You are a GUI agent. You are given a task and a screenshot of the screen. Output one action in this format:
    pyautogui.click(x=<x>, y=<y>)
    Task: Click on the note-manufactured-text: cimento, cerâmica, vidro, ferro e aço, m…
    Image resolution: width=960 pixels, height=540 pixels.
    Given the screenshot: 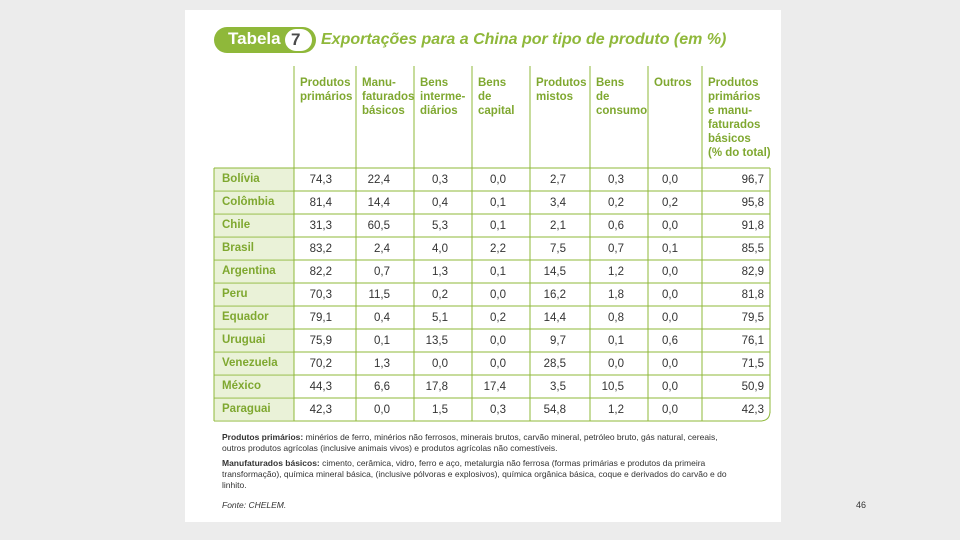 What is the action you would take?
    pyautogui.click(x=474, y=474)
    